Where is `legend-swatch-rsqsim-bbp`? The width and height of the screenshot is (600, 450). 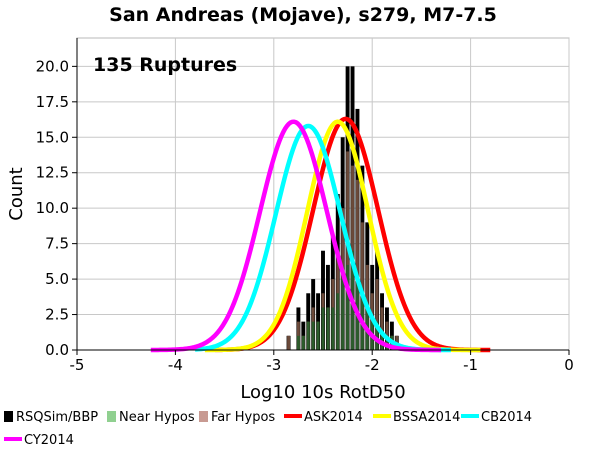 legend-swatch-rsqsim-bbp is located at coordinates (8, 416).